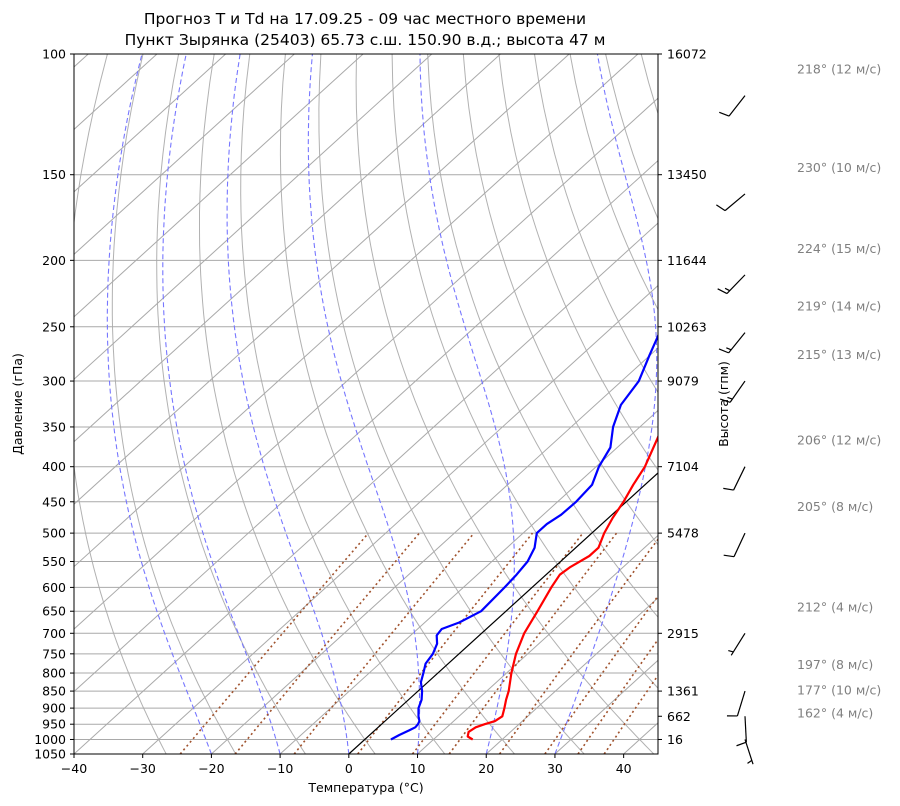  Describe the element at coordinates (50, 739) in the screenshot. I see `y-tick-label: 1000` at that location.